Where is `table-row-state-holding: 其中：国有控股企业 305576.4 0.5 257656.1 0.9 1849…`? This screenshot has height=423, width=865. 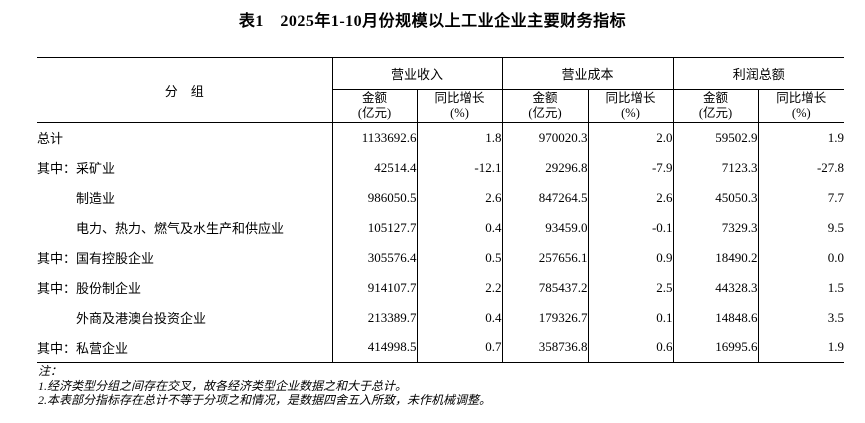
table-row-state-holding: 其中：国有控股企业 305576.4 0.5 257656.1 0.9 1849… is located at coordinates (441, 257).